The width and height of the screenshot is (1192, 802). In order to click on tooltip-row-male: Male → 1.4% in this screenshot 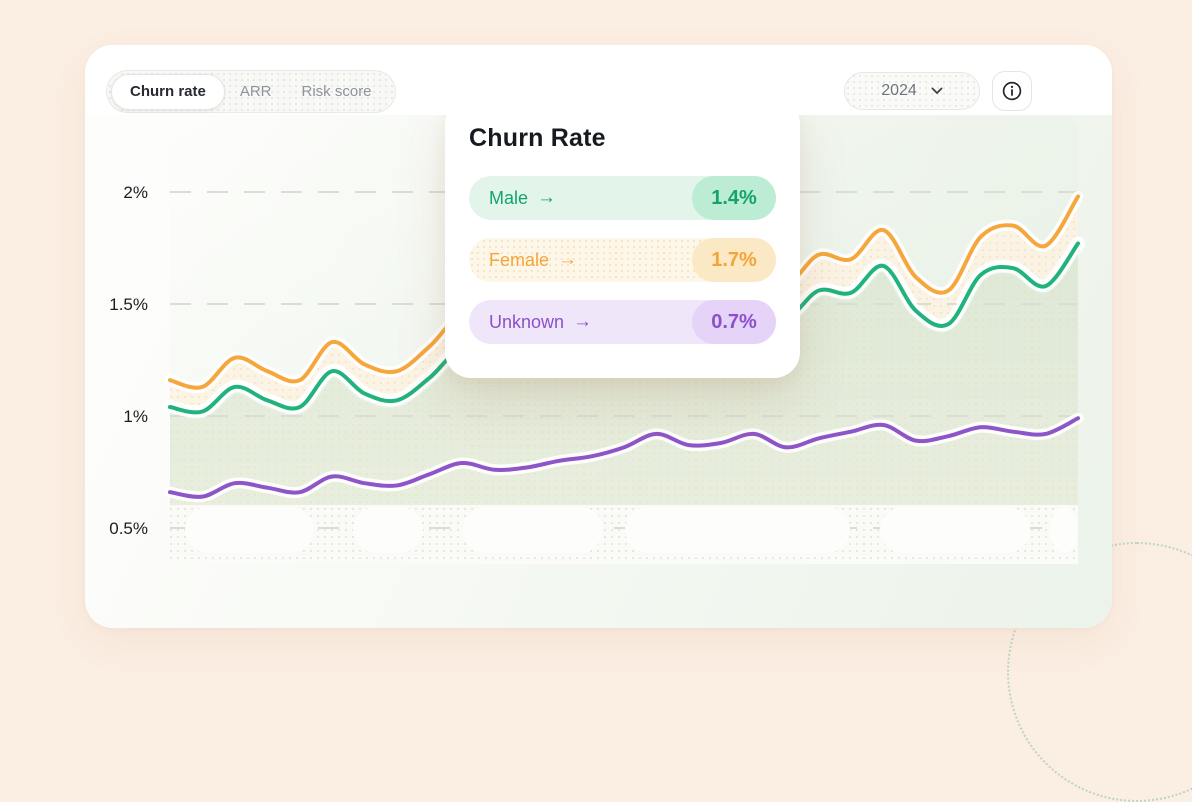, I will do `click(622, 198)`.